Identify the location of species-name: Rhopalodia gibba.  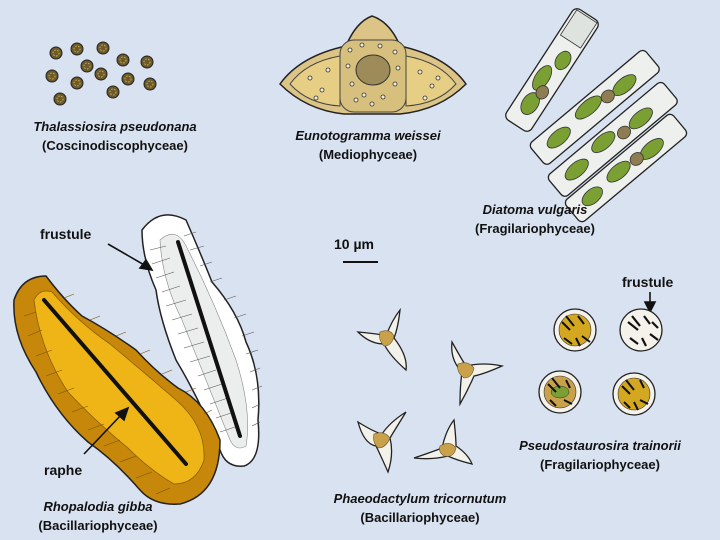
(98, 506).